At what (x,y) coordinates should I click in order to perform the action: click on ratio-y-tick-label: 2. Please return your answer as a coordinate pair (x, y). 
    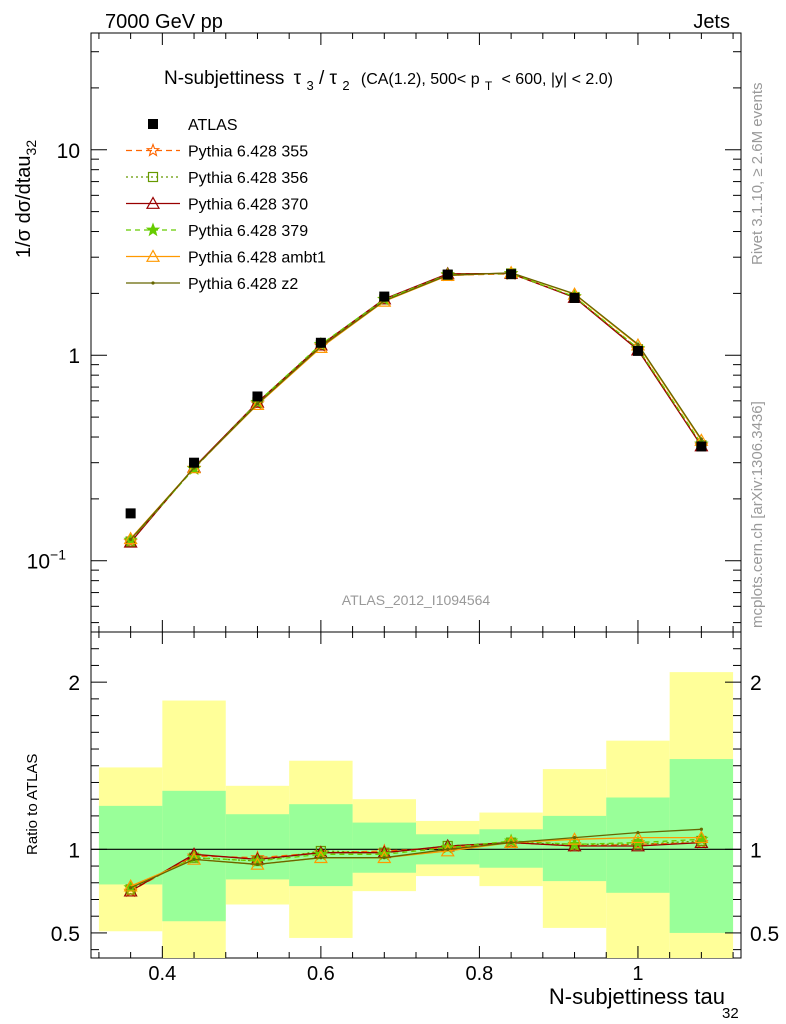
    Looking at the image, I should click on (74, 683).